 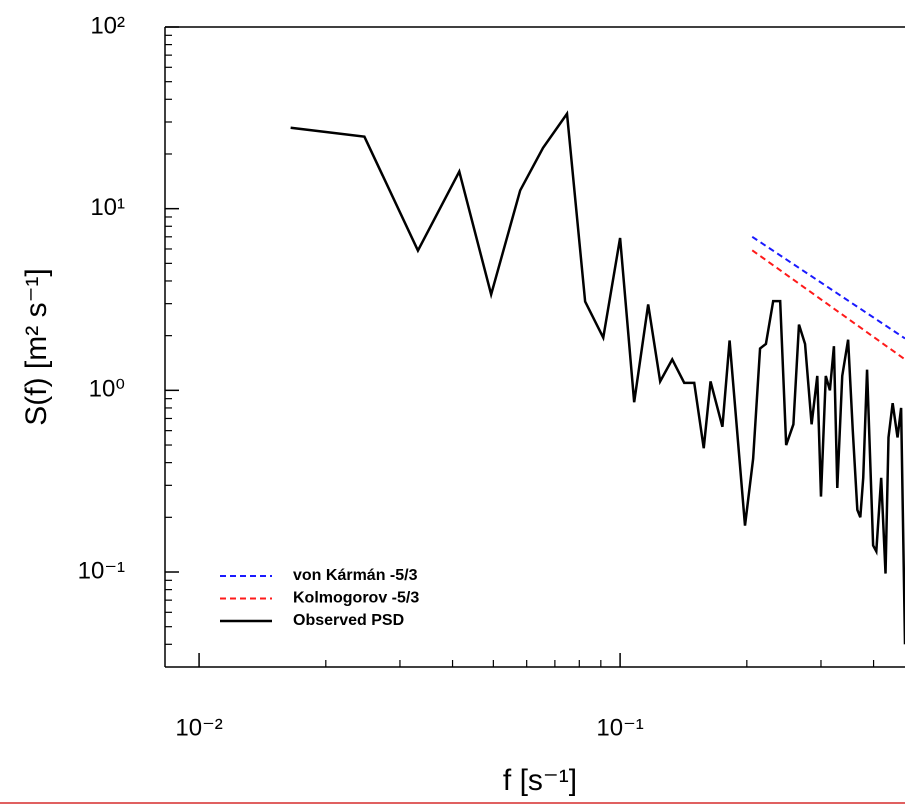 What do you see at coordinates (355, 575) in the screenshot?
I see `legend-label: von Kármán -5/3` at bounding box center [355, 575].